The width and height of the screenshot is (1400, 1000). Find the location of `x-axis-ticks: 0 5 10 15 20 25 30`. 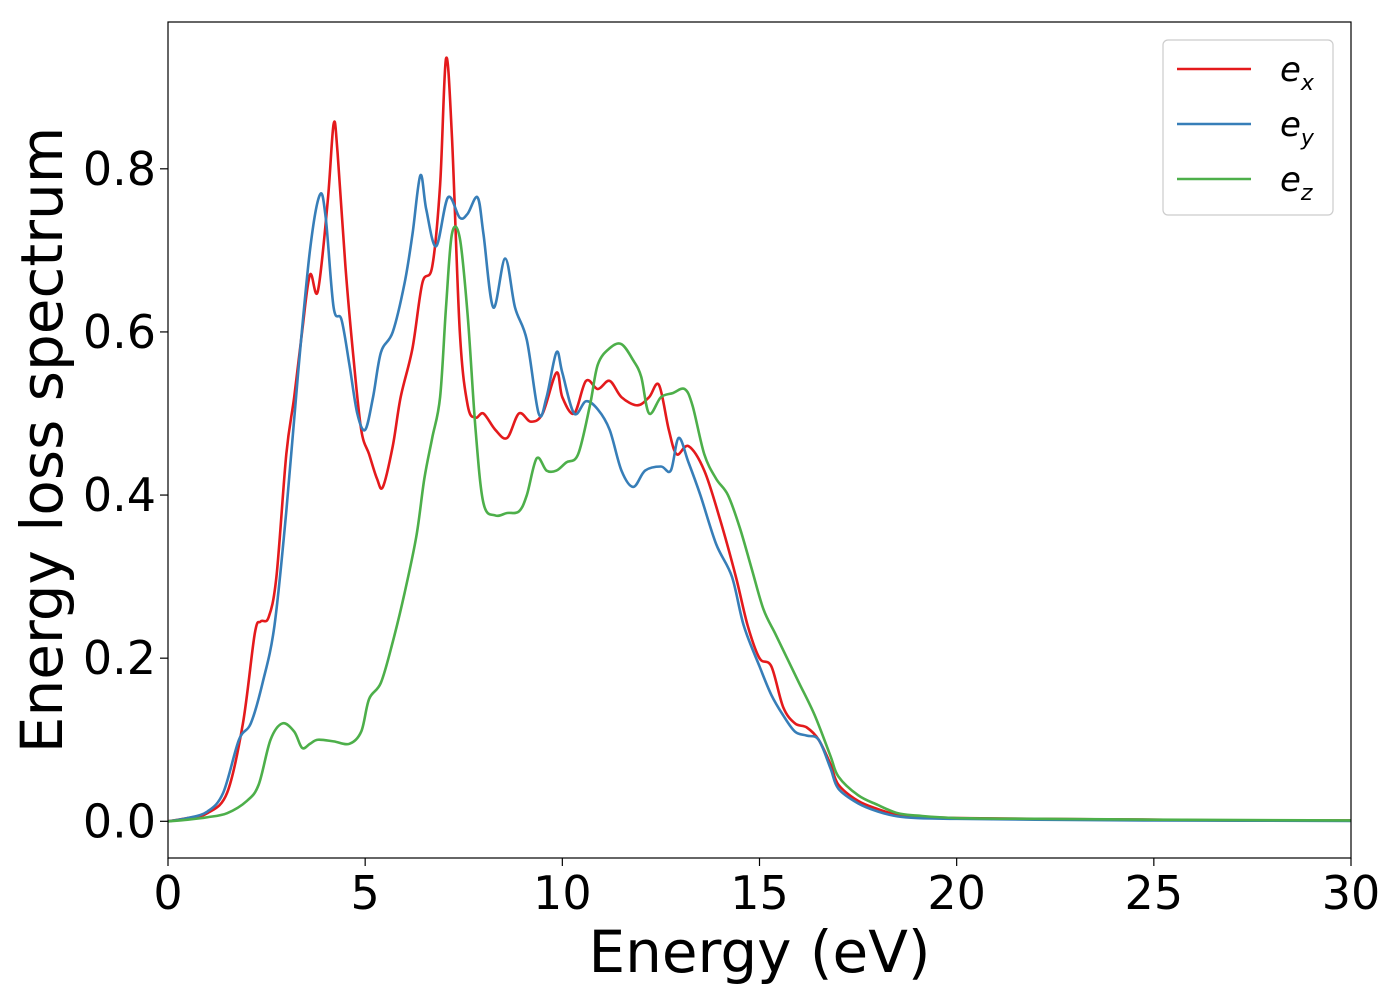

x-axis-ticks: 0 5 10 15 20 25 30 is located at coordinates (766, 889).